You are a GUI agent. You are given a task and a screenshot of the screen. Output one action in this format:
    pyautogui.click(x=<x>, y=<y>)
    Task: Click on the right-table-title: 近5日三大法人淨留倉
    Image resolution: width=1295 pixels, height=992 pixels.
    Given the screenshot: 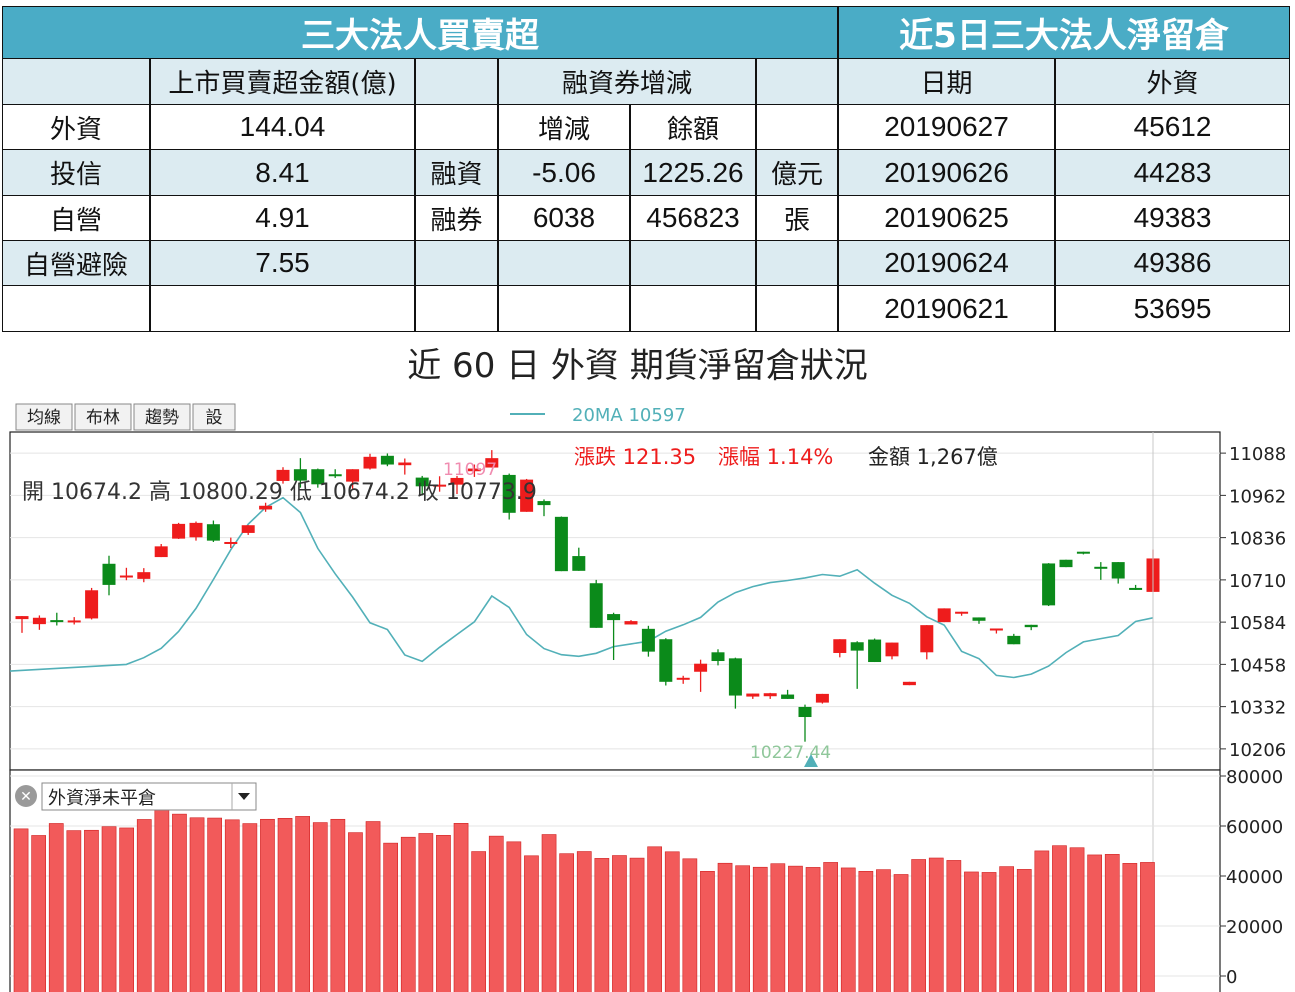 What is the action you would take?
    pyautogui.click(x=1064, y=32)
    